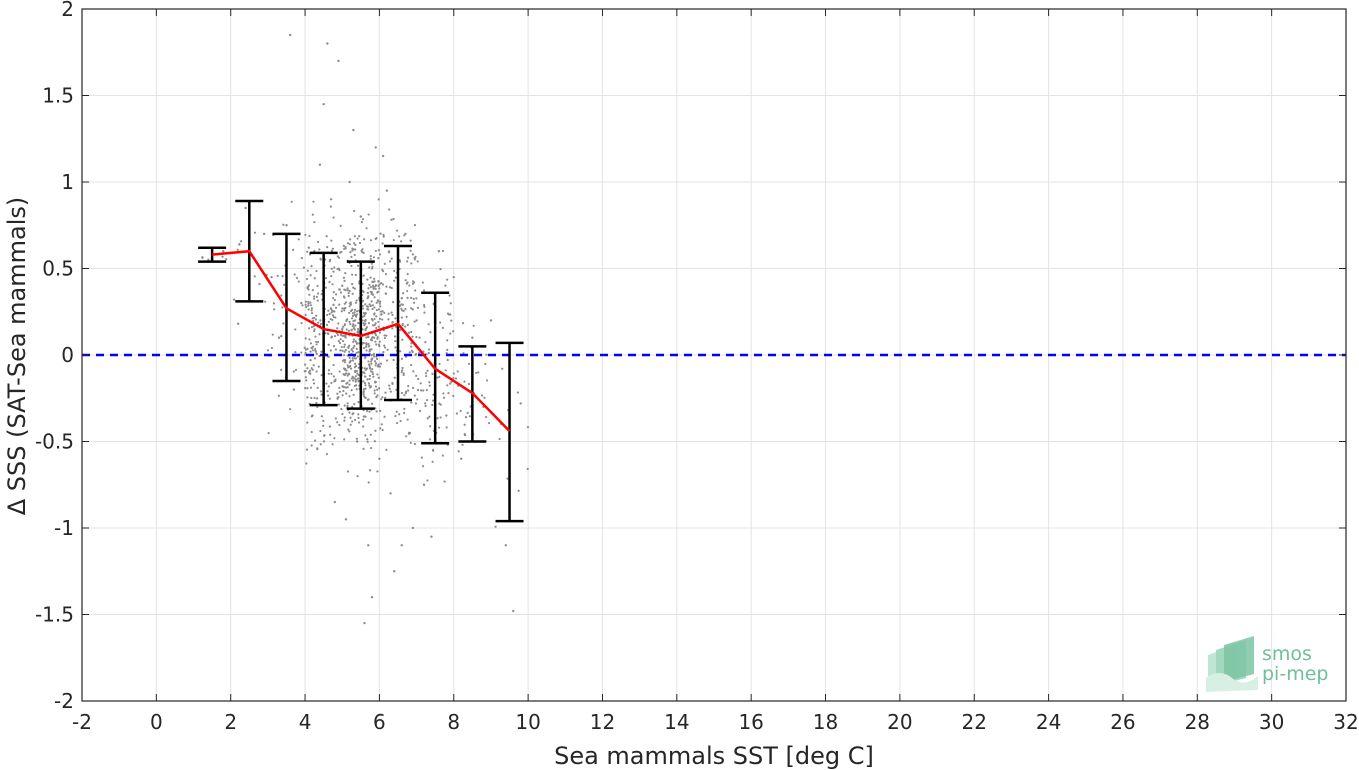 This screenshot has height=770, width=1359. Describe the element at coordinates (676, 722) in the screenshot. I see `x-tick-label: 14` at that location.